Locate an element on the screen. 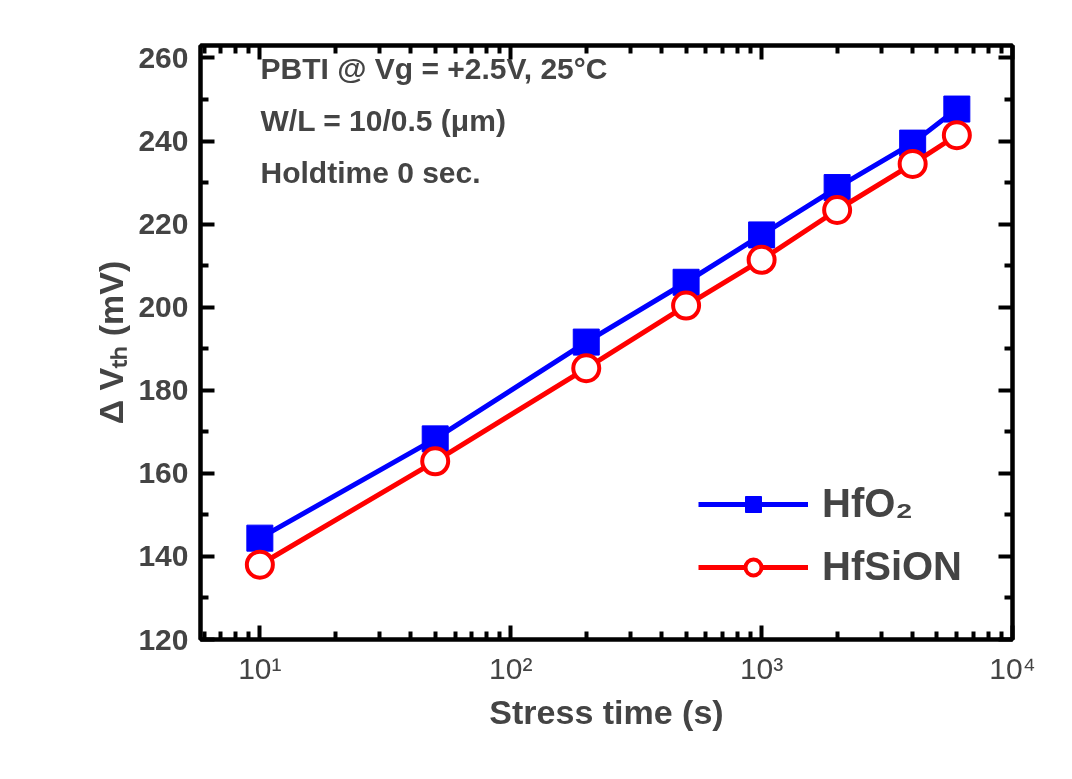 This screenshot has width=1072, height=779. y-tick-label: 120 is located at coordinates (163, 639).